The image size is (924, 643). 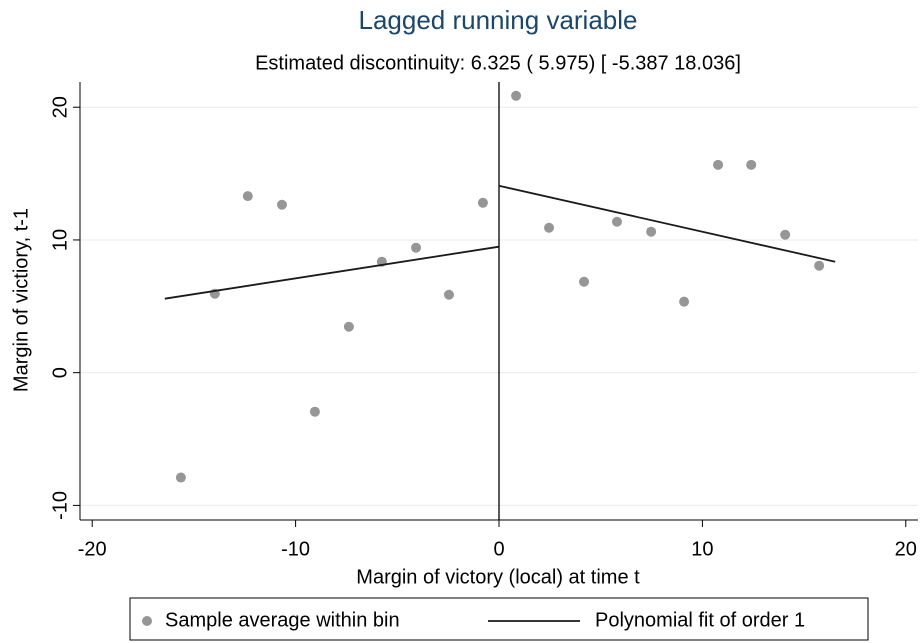 I want to click on x-tick-label: 20, so click(x=906, y=549).